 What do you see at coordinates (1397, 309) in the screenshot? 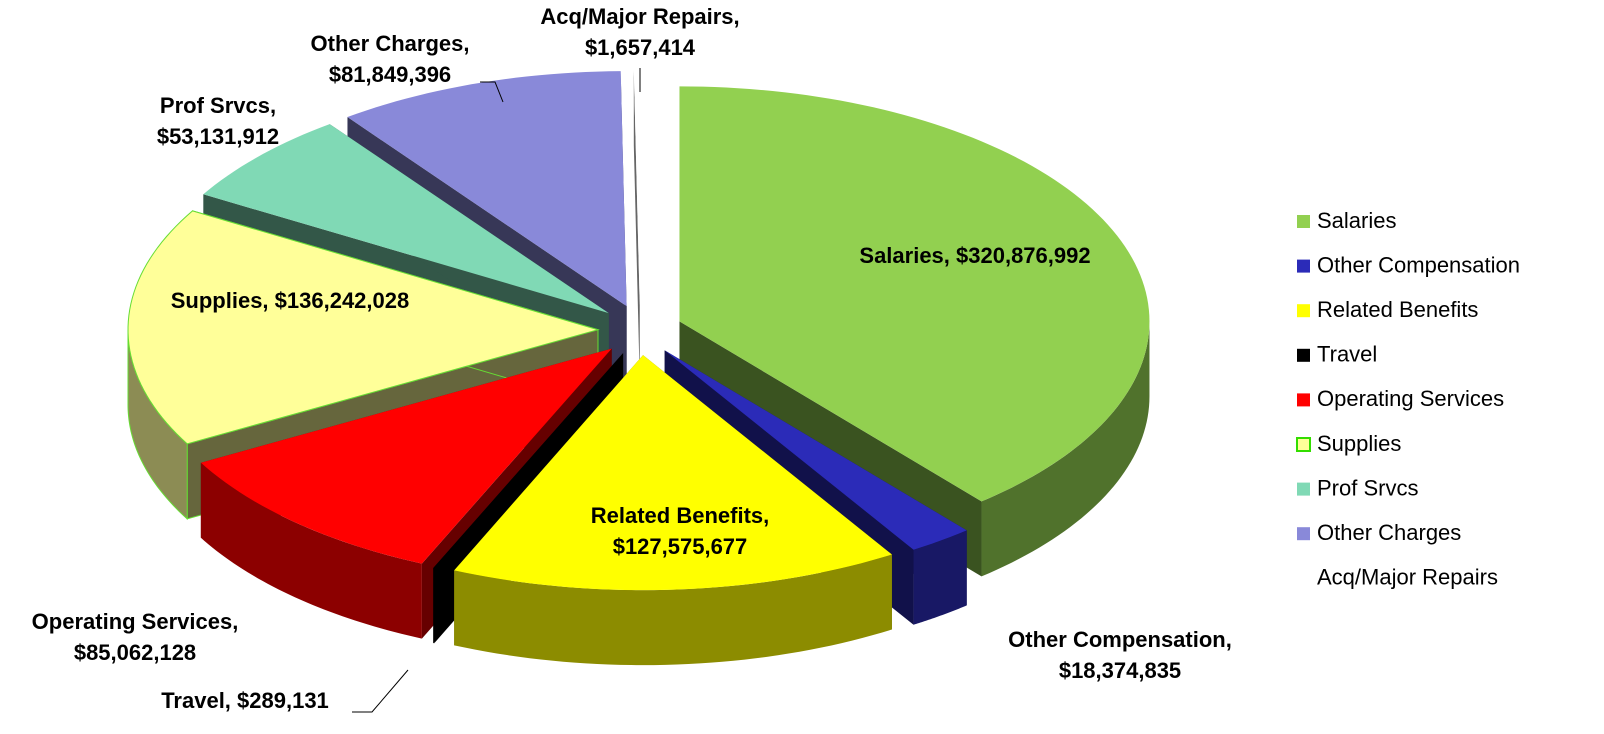
I see `legend-label: Related Benefits` at bounding box center [1397, 309].